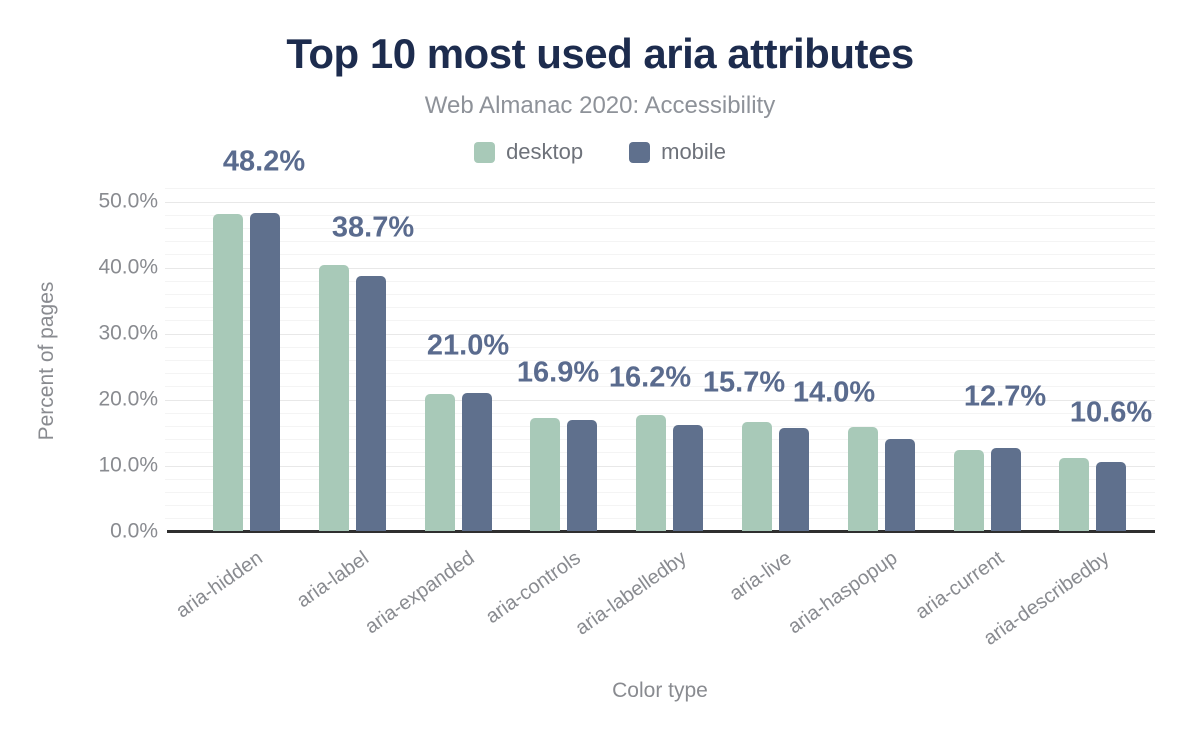  Describe the element at coordinates (220, 585) in the screenshot. I see `x-tick-label: aria-hidden` at that location.